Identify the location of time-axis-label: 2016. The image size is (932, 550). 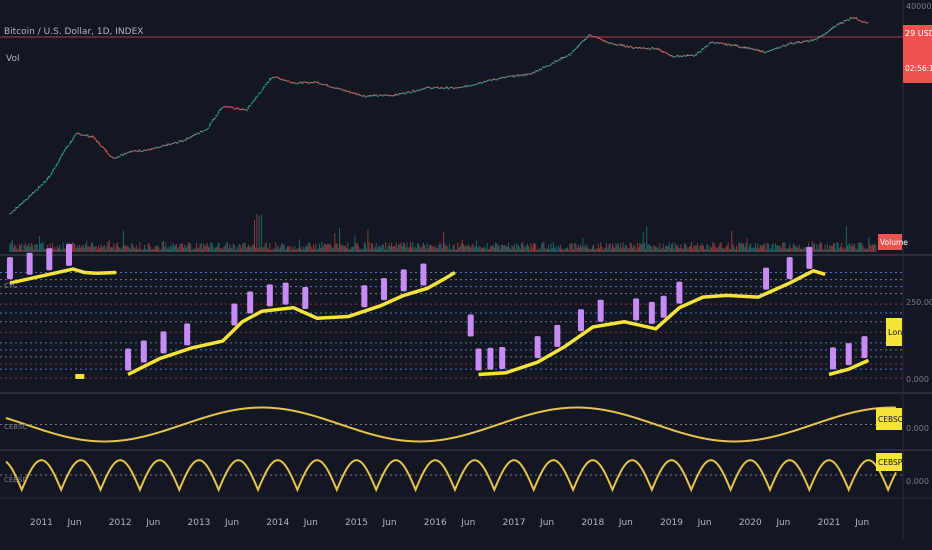
(435, 523).